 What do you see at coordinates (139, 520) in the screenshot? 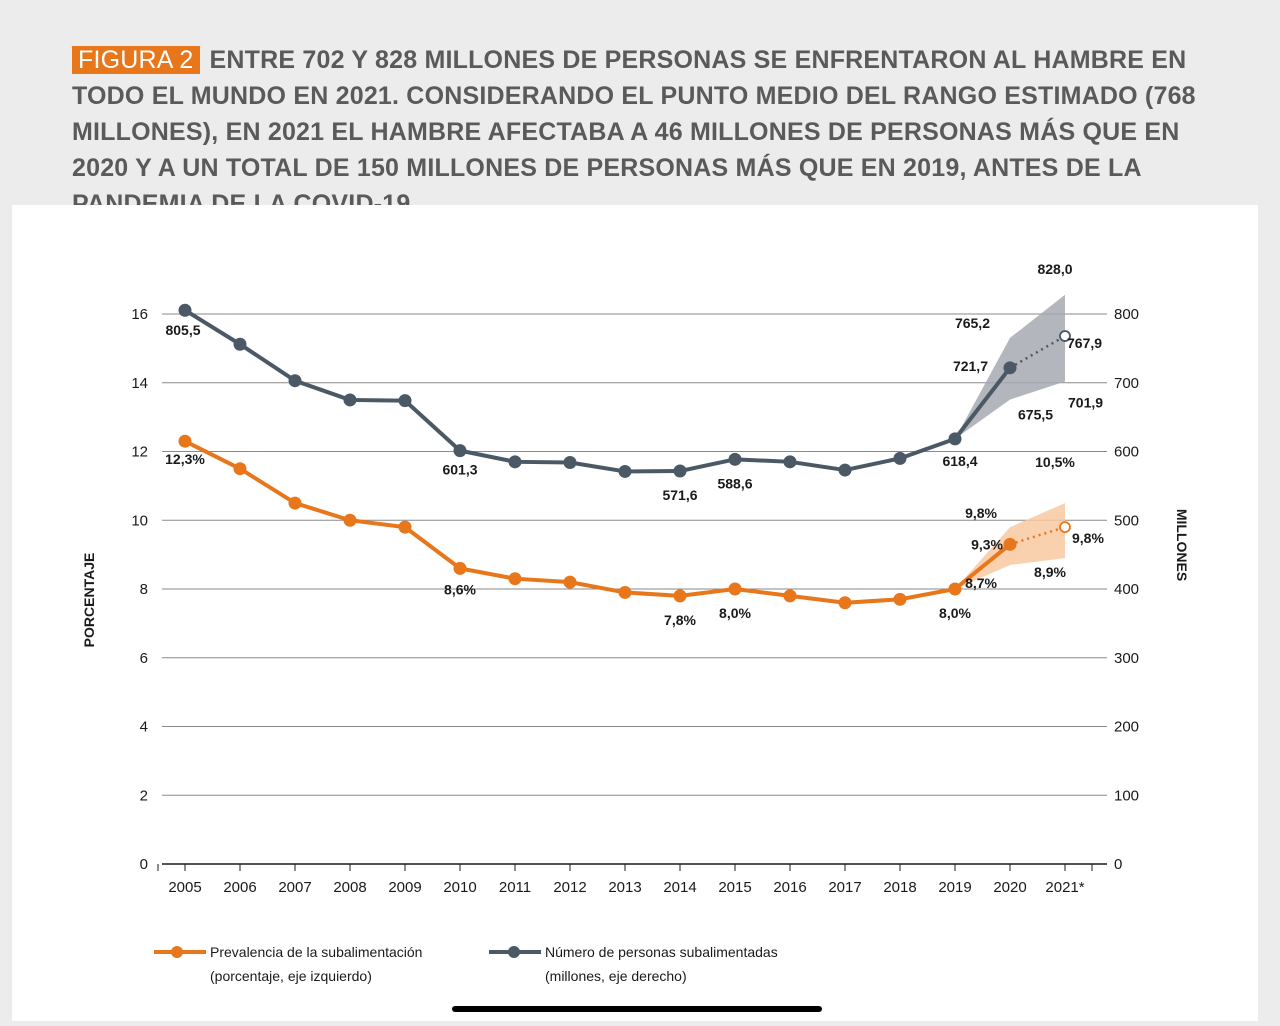
I see `y-left-tick-label: 10` at bounding box center [139, 520].